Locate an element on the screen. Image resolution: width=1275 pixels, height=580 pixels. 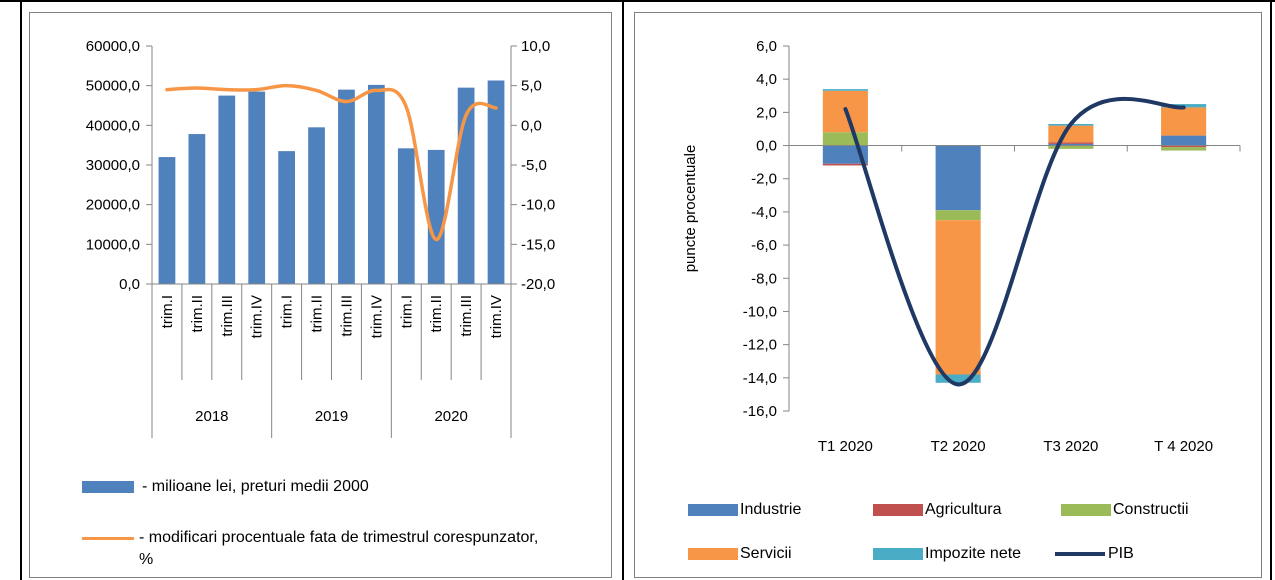
legend-label-agricultura: Agricultura is located at coordinates (963, 509).